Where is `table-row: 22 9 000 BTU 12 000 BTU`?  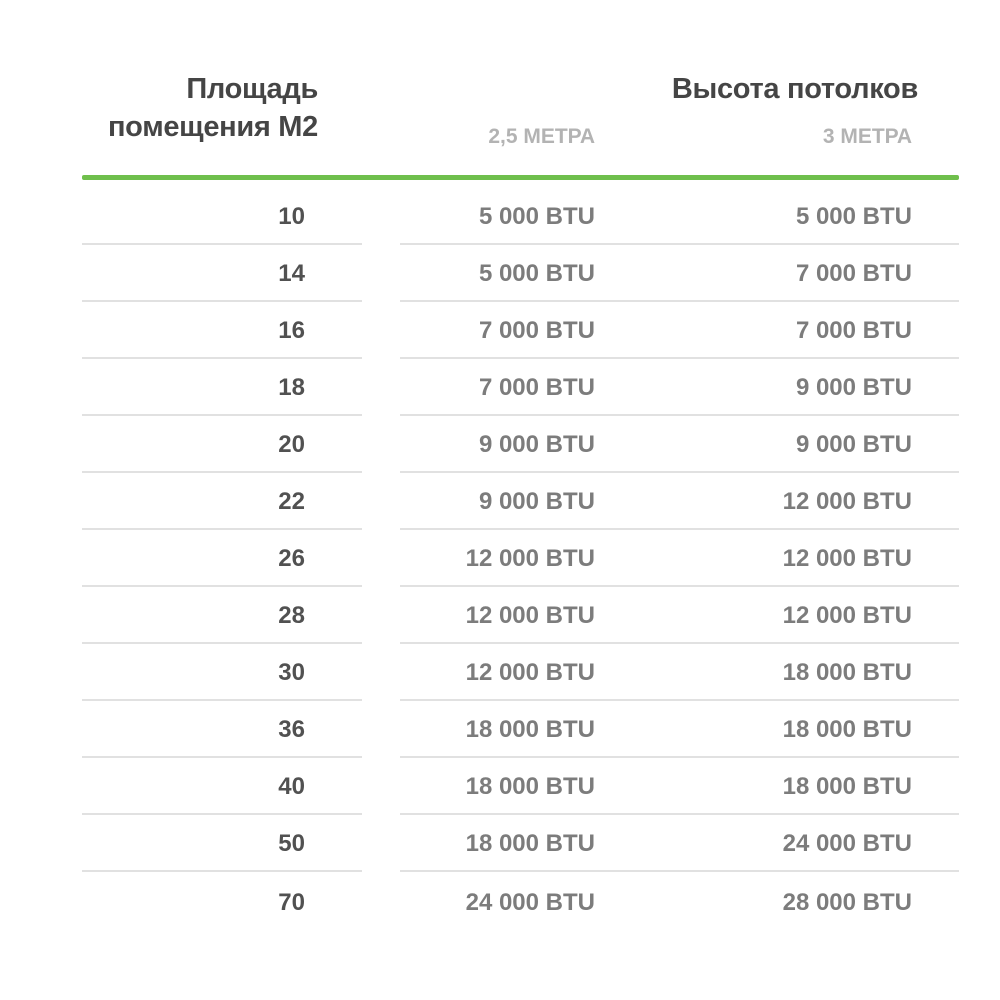
table-row: 22 9 000 BTU 12 000 BTU is located at coordinates (520, 501).